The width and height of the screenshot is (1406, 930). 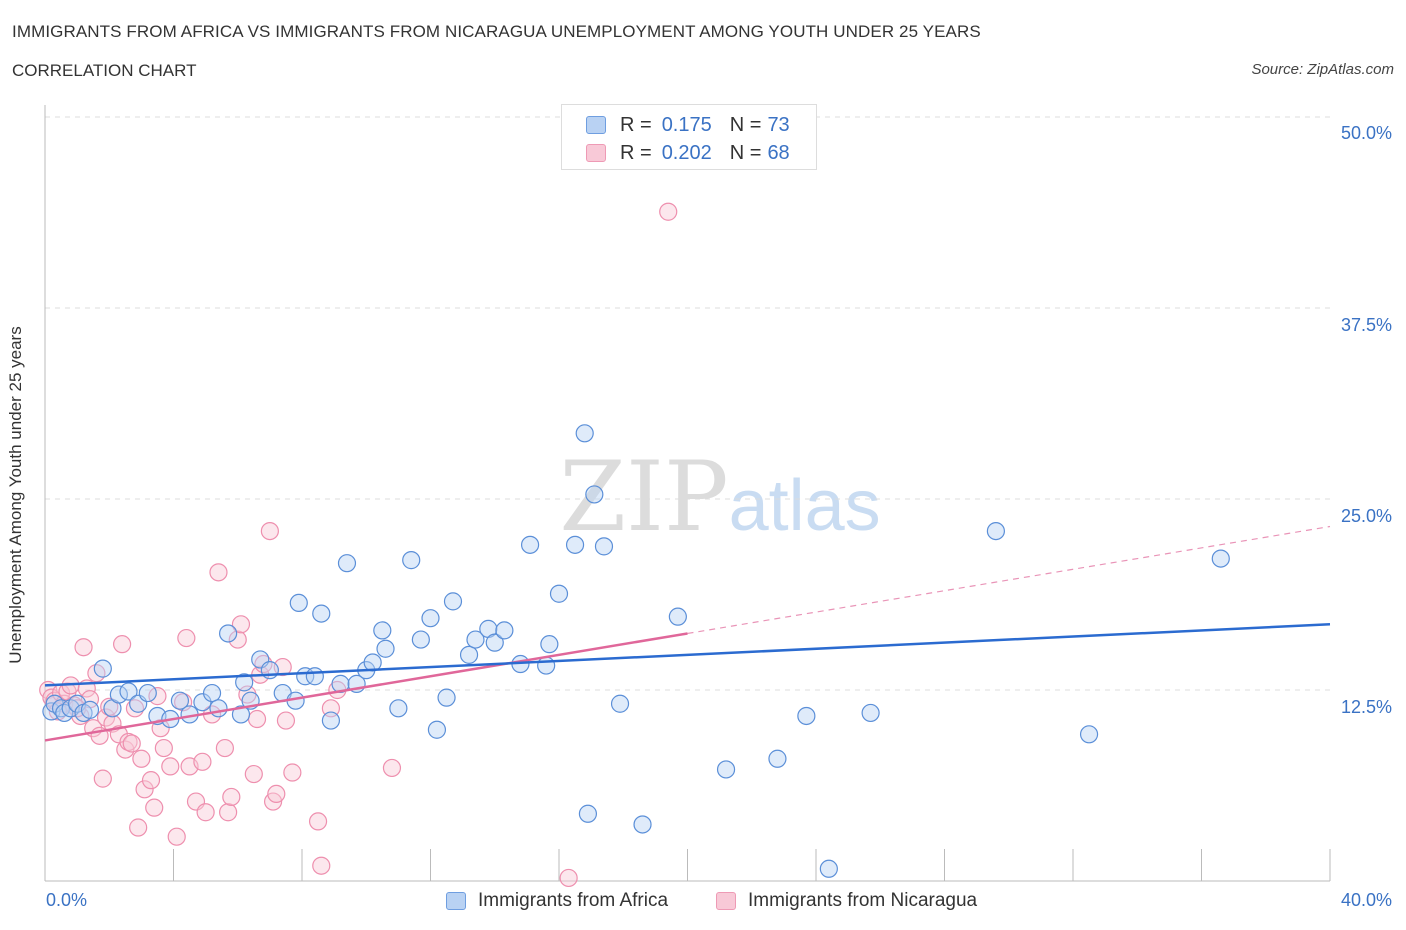 I want to click on watermark: ZIPatlas, so click(x=719, y=497).